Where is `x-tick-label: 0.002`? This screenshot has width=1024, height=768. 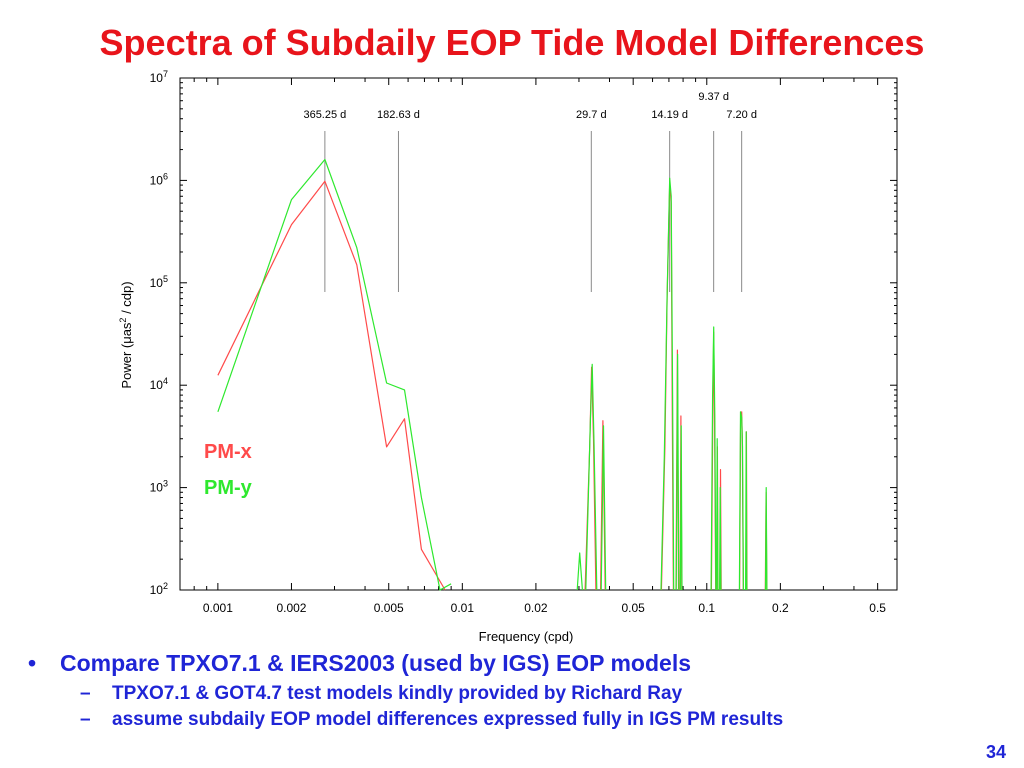
x-tick-label: 0.002 is located at coordinates (291, 608).